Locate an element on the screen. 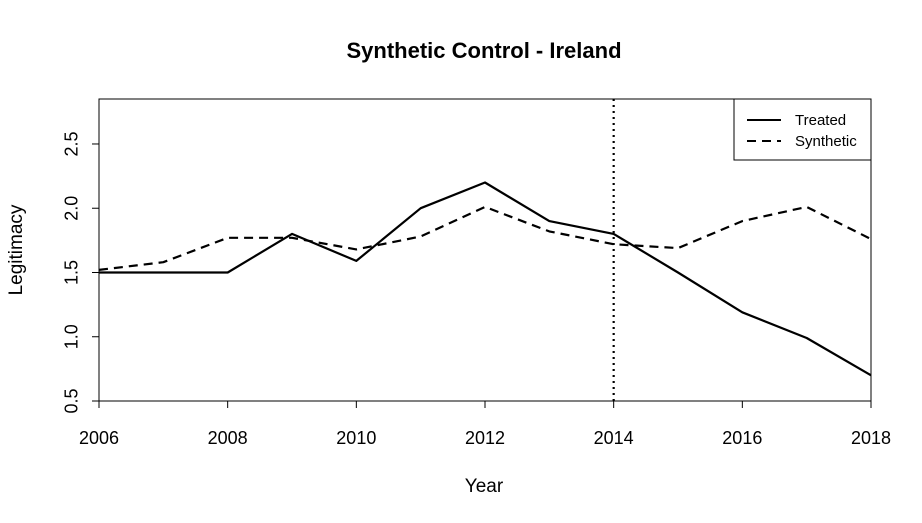 Image resolution: width=922 pixels, height=523 pixels. y-tick-label: 2.0 is located at coordinates (71, 208).